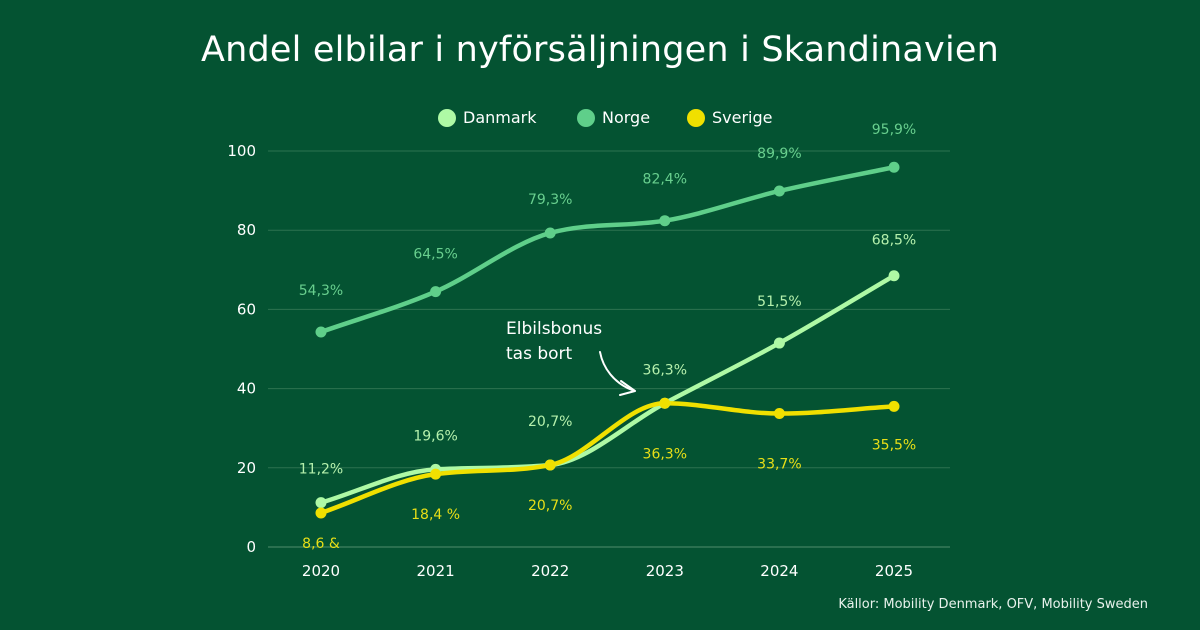 Image resolution: width=1200 pixels, height=630 pixels. What do you see at coordinates (321, 571) in the screenshot?
I see `x-tick-label: 2020` at bounding box center [321, 571].